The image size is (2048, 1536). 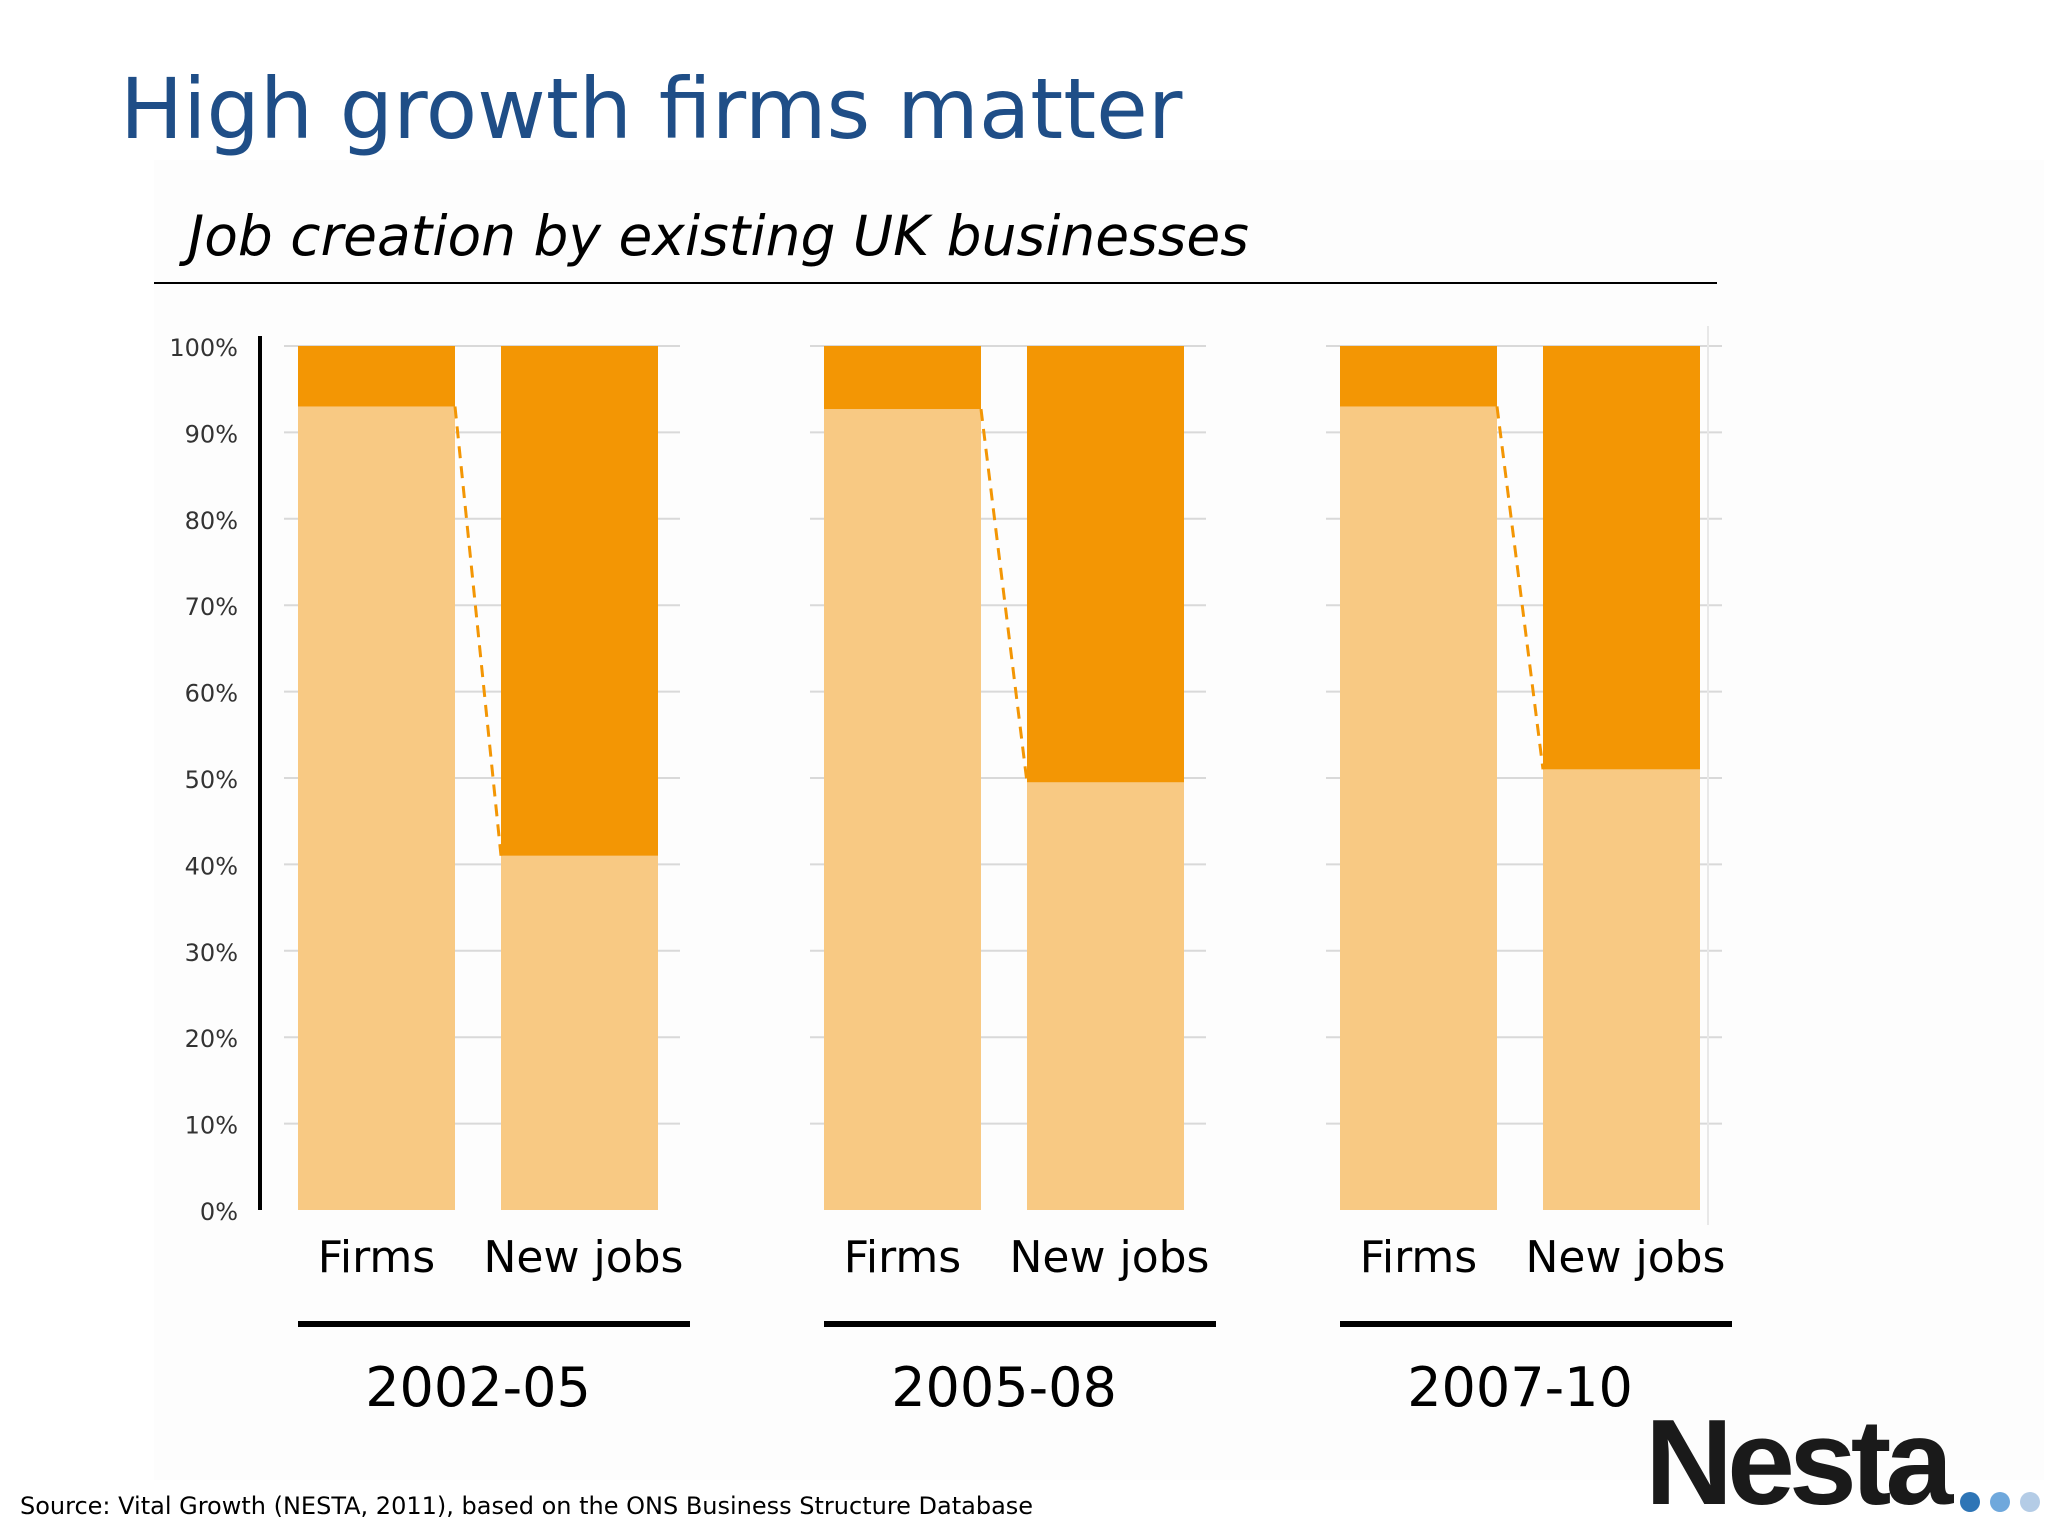 I want to click on slide-title: High growth firms matter, so click(x=651, y=109).